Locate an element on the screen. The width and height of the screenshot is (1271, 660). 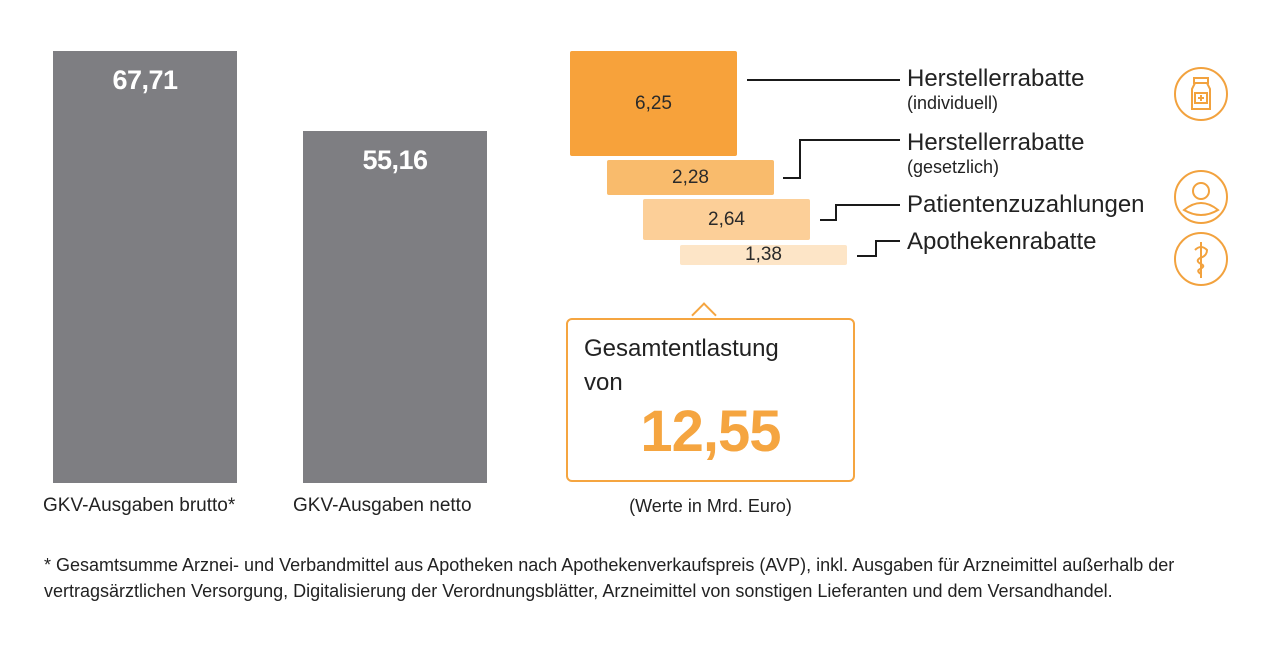
bar-brutto: 67,71 is located at coordinates (145, 267).